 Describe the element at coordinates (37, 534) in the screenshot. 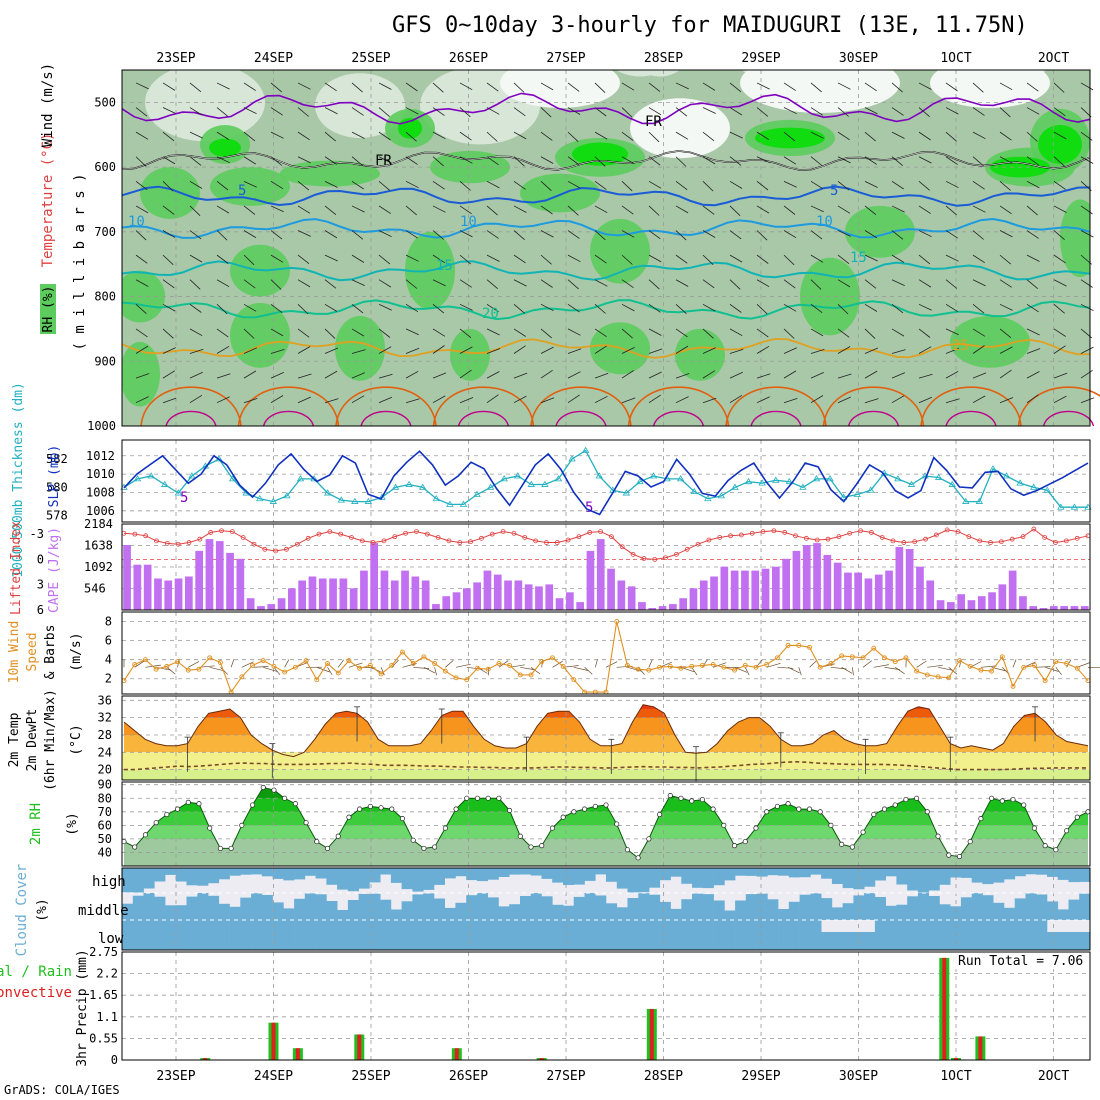

I see `li-tick-label: -3` at that location.